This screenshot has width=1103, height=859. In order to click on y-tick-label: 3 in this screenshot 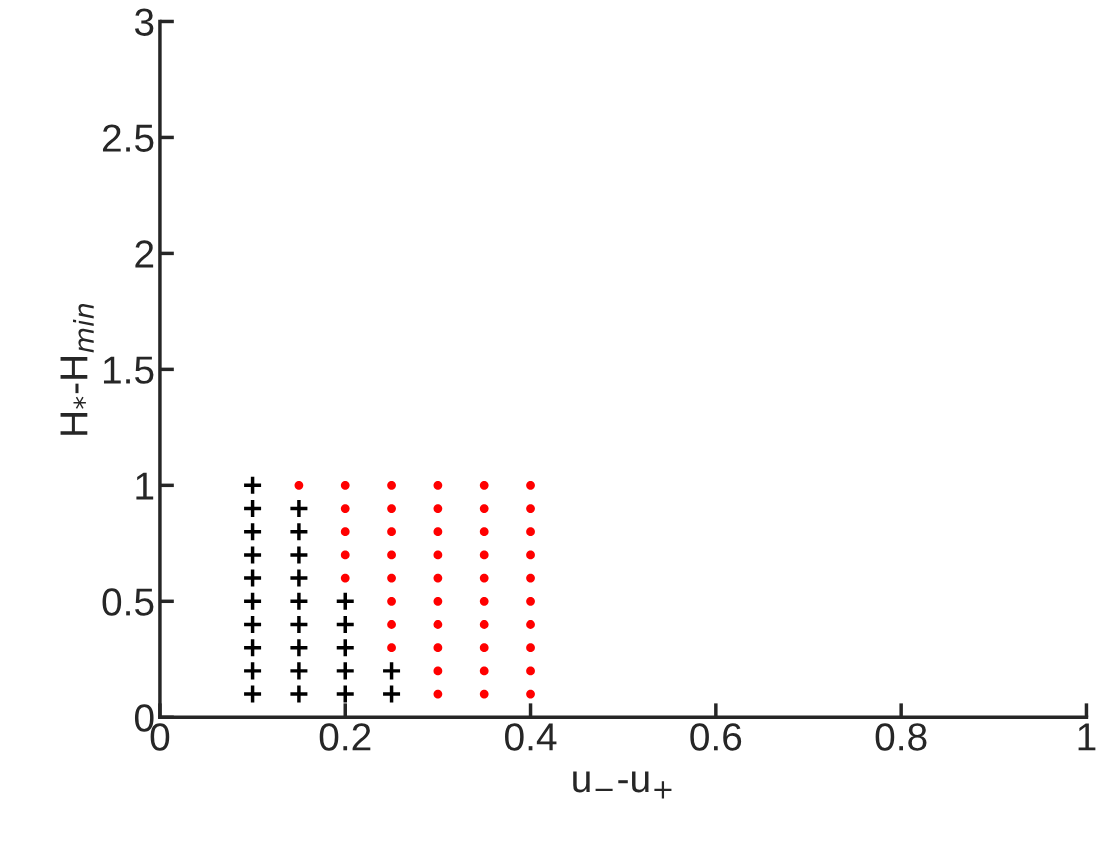, I will do `click(144, 22)`.